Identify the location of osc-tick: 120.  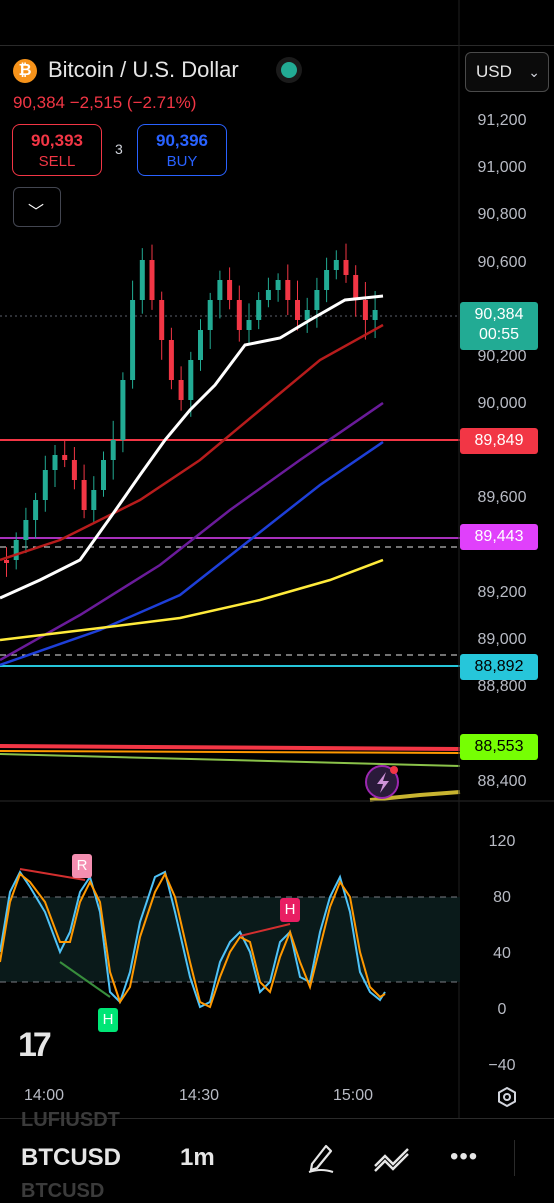
(502, 841).